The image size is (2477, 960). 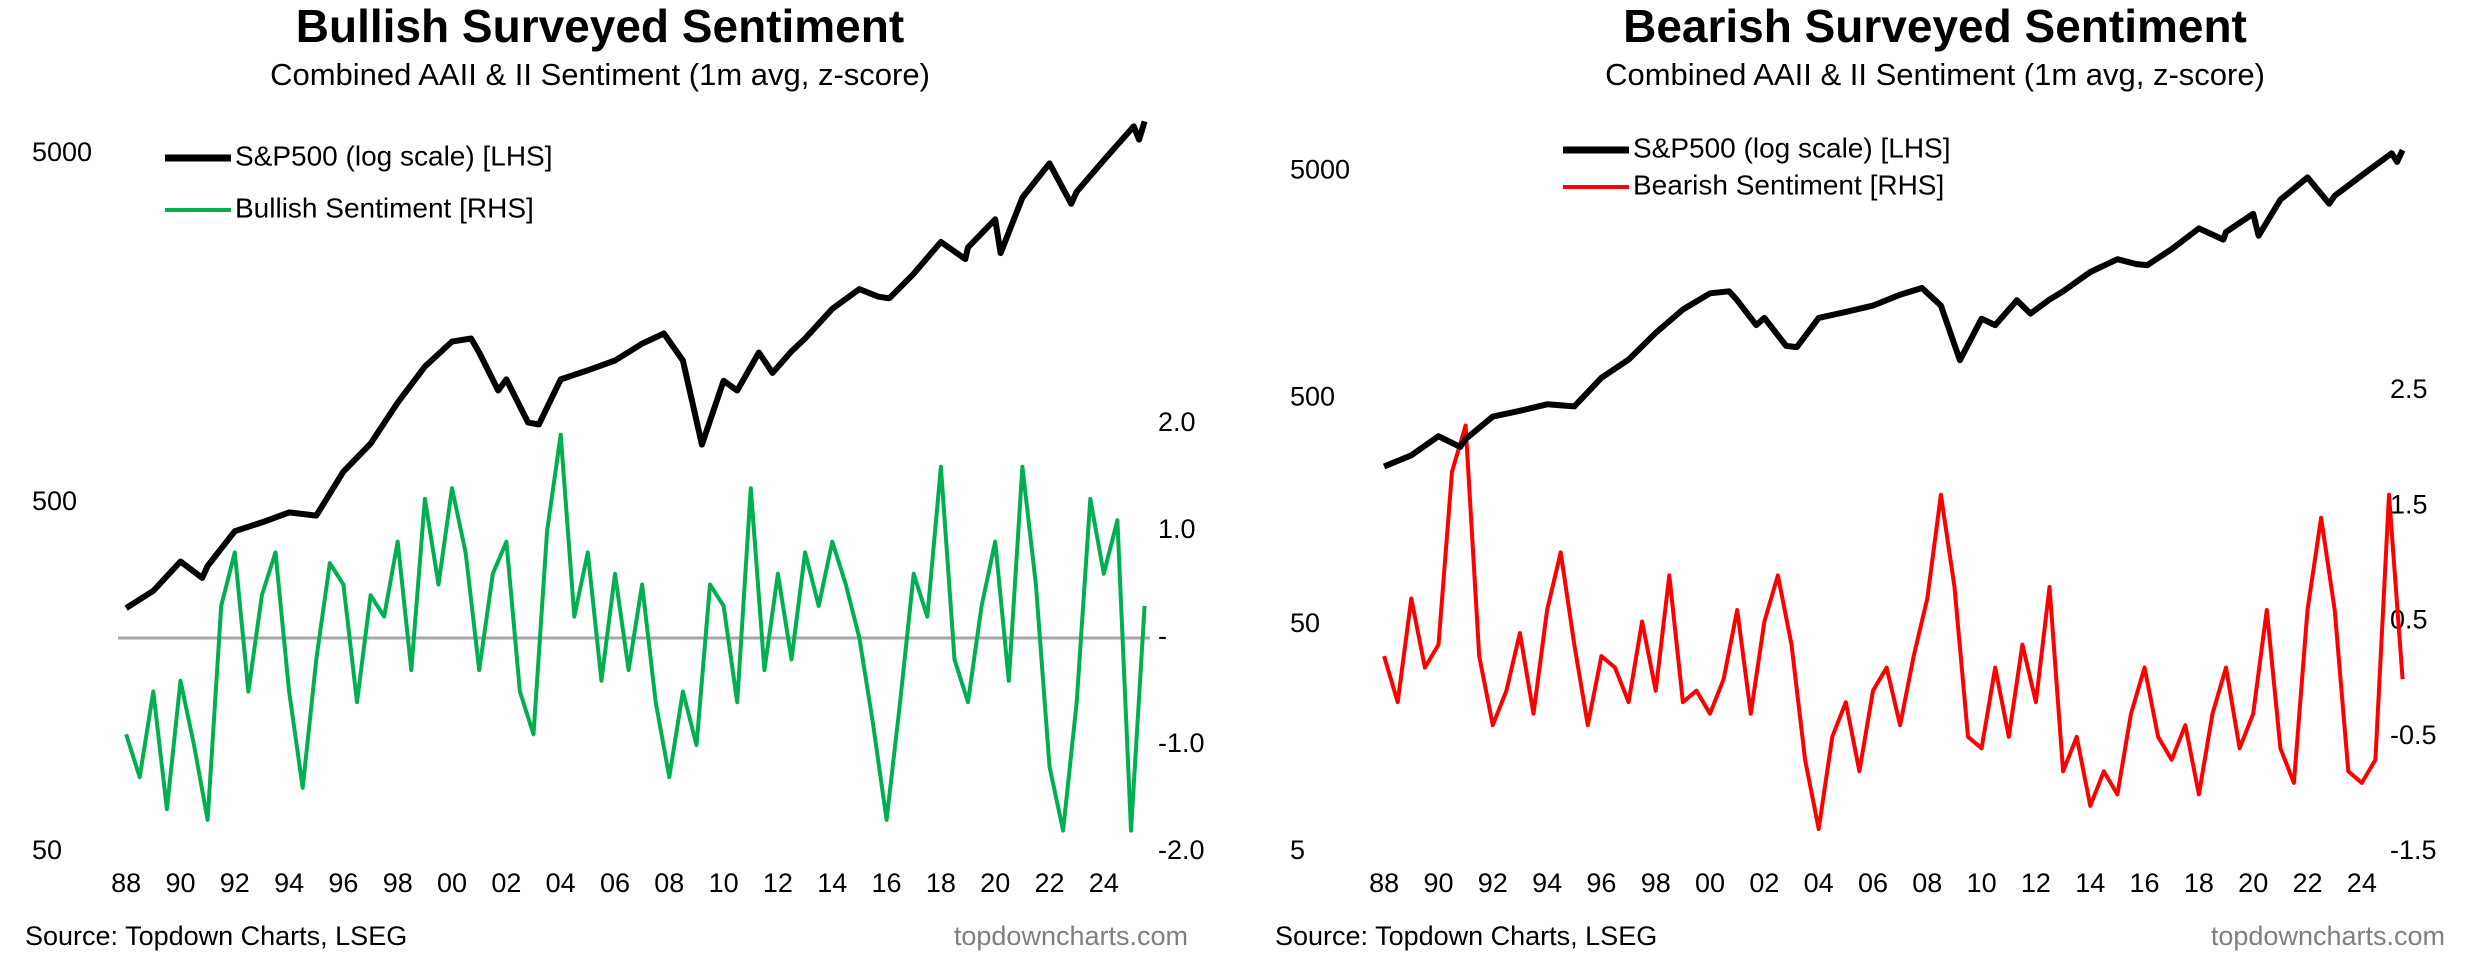 I want to click on y2-tick-label: -, so click(x=1162, y=636).